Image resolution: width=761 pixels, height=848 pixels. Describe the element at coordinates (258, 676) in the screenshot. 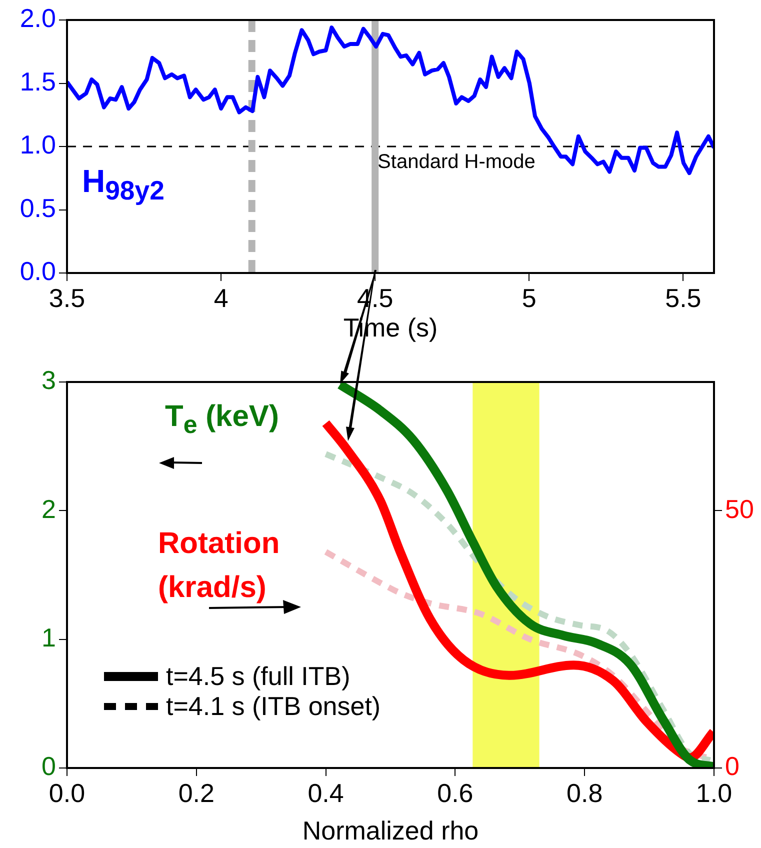

I see `annotation: t=4.5 s (full ITB)` at that location.